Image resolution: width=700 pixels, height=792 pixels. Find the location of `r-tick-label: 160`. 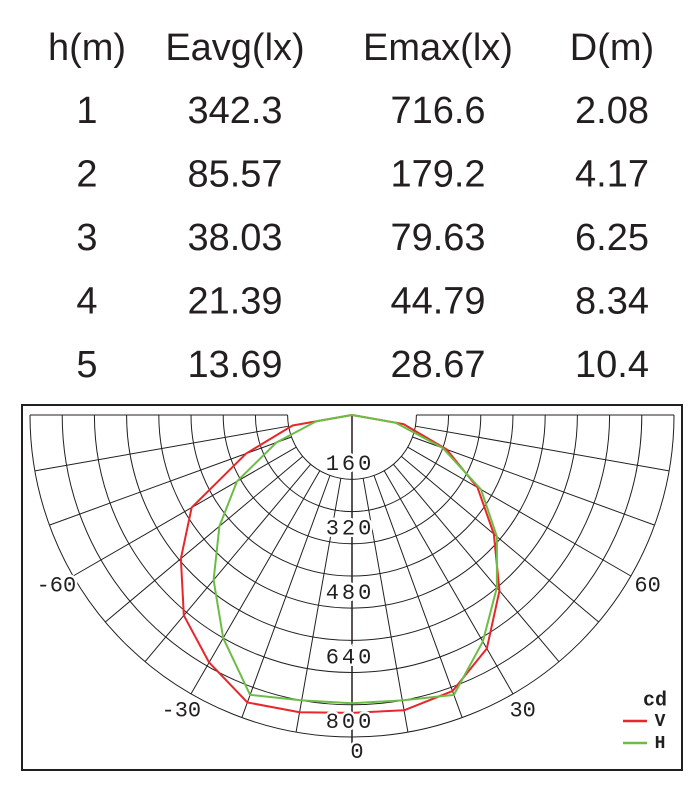

r-tick-label: 160 is located at coordinates (350, 464).